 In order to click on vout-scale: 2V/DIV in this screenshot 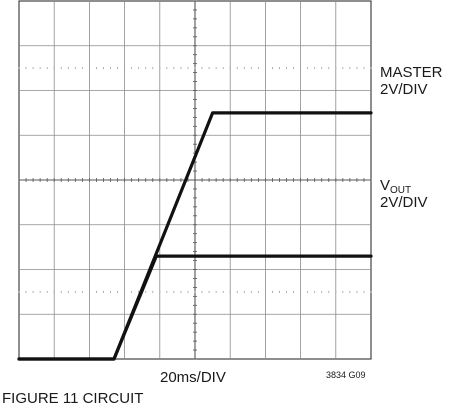, I will do `click(404, 202)`.